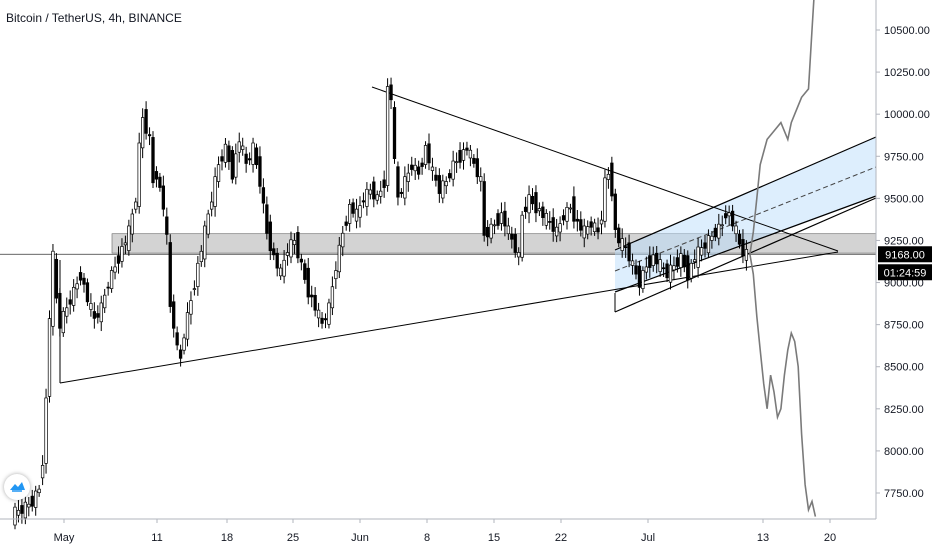 This screenshot has width=932, height=555. What do you see at coordinates (494, 538) in the screenshot?
I see `x-tick-label: 15` at bounding box center [494, 538].